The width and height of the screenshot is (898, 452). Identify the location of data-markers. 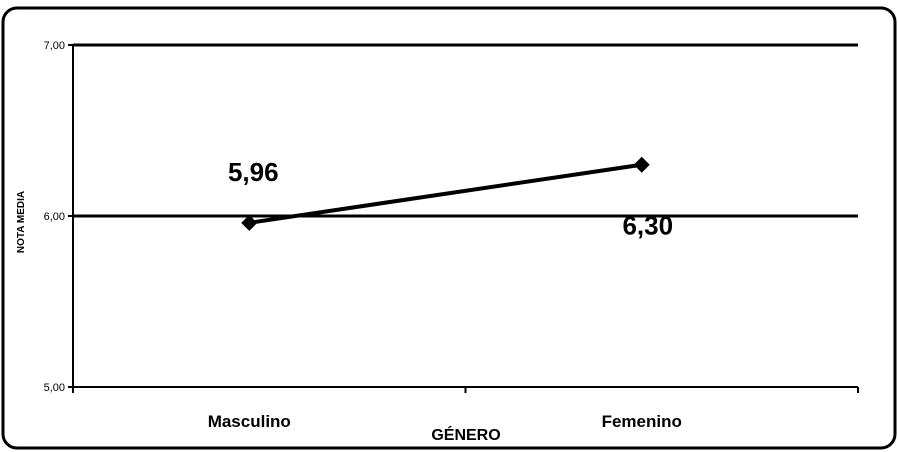
(445, 193).